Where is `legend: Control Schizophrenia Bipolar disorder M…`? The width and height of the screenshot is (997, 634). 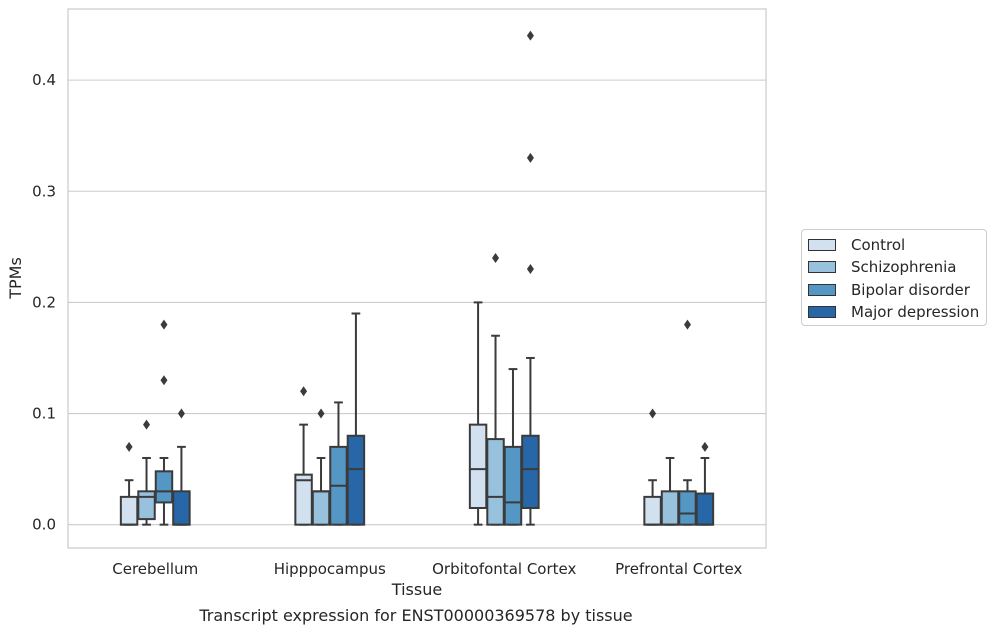 legend: Control Schizophrenia Bipolar disorder M… is located at coordinates (894, 277).